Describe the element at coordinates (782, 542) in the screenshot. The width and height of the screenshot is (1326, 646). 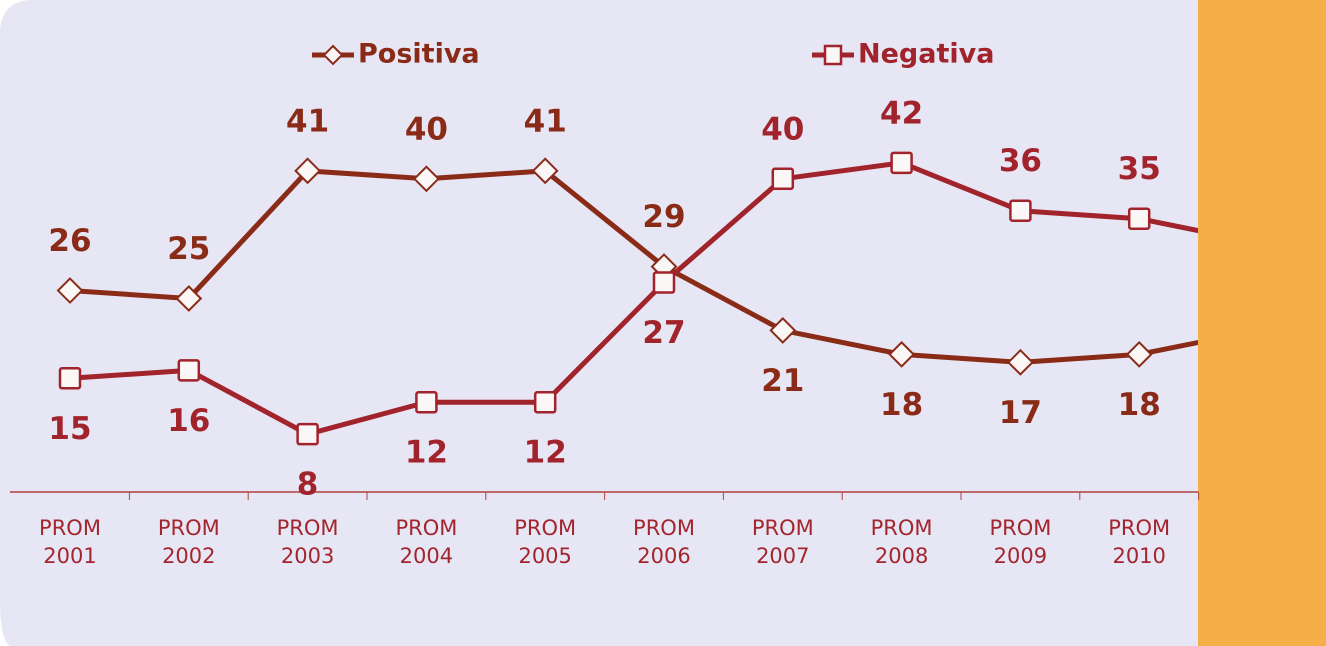
I see `x-tick-label: PROM 2007` at that location.